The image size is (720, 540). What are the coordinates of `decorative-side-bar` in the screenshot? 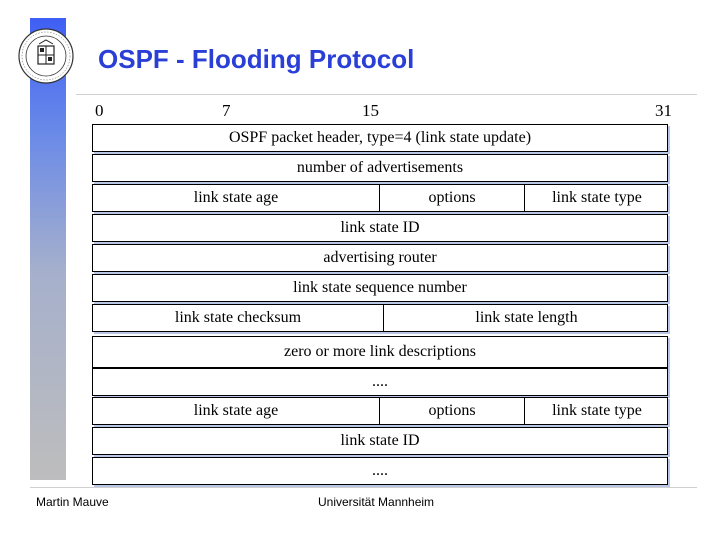 It's located at (48, 249).